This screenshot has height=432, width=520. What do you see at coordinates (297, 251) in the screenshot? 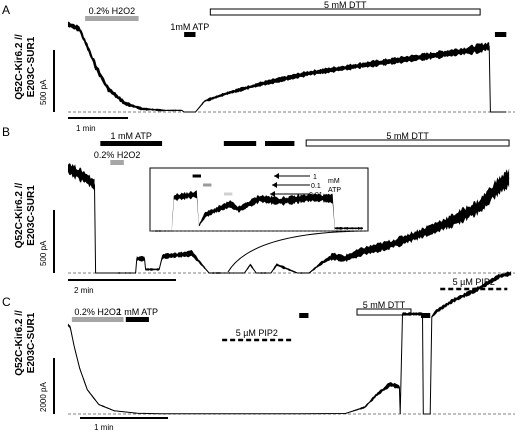
I see `inset-connector` at bounding box center [297, 251].